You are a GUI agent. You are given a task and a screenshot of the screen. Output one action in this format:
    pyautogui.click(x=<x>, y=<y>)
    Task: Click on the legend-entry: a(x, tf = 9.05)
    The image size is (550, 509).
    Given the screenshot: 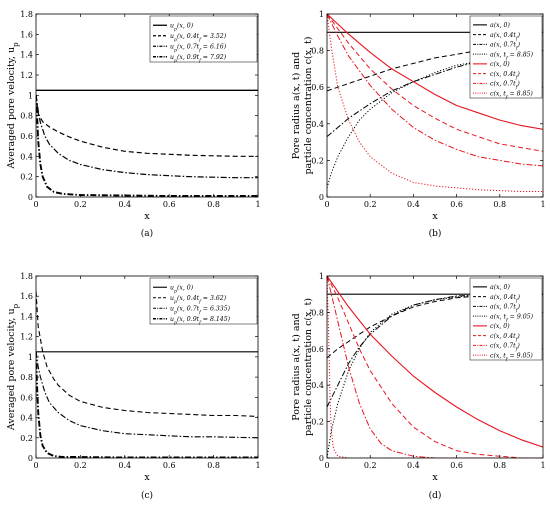 What is the action you would take?
    pyautogui.click(x=512, y=318)
    